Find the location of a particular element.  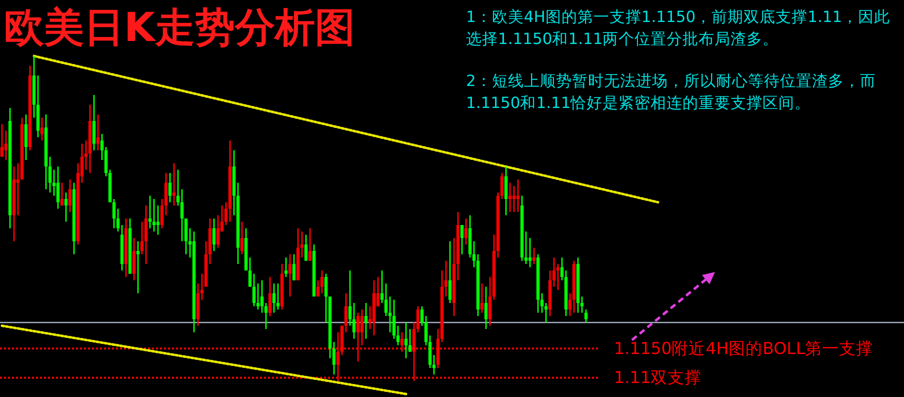

annotation: 2：短线上顺势暂时无法进场，所以耐心等待位置渣多，而1.1150和1.11恰好是紧密相连的重要支撑区间。 is located at coordinates (671, 92).